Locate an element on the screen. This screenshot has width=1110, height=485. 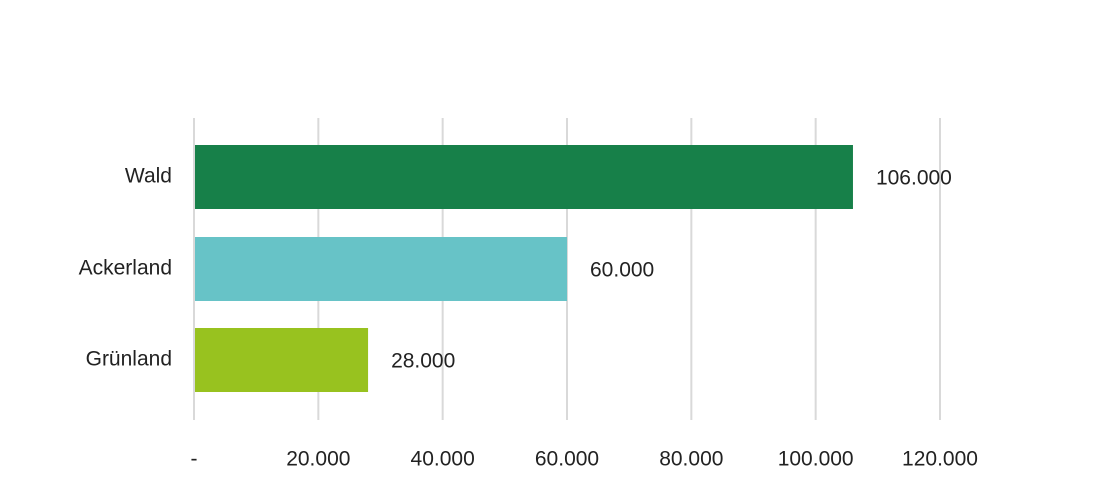
x-tick-label-0: - is located at coordinates (194, 459).